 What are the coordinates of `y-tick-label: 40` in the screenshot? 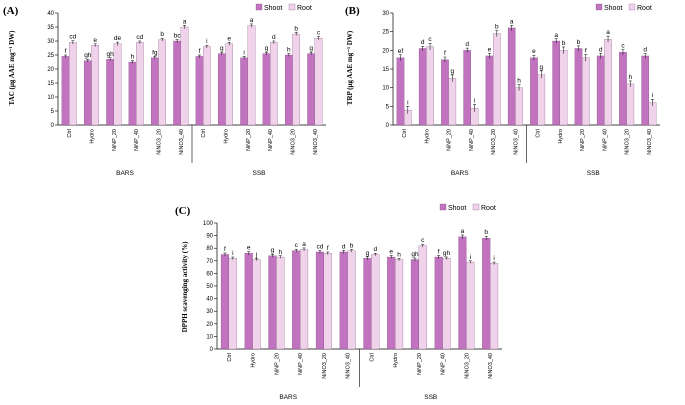 It's located at (209, 300).